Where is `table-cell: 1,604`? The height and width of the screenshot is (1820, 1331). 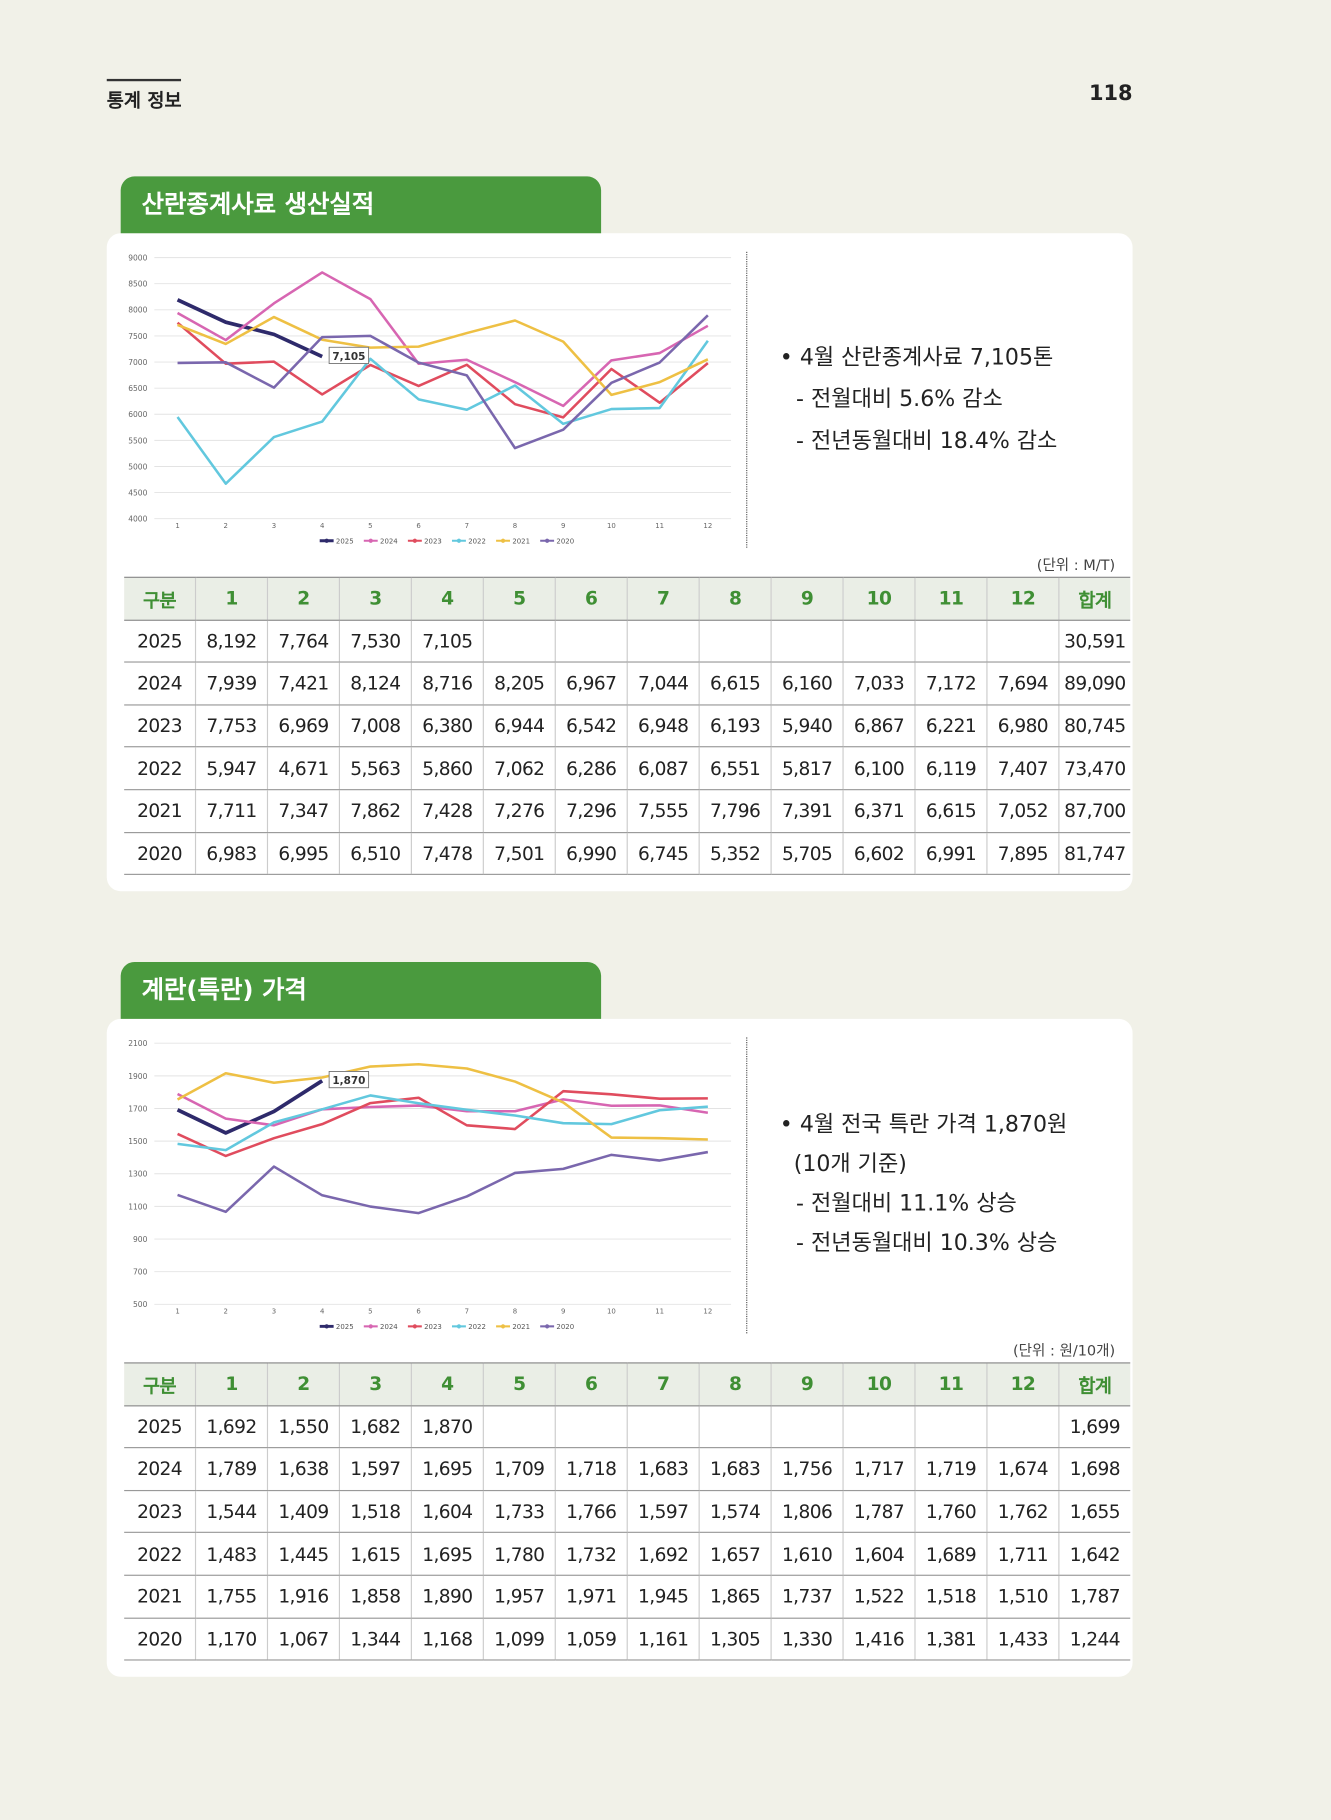 table-cell: 1,604 is located at coordinates (878, 1554).